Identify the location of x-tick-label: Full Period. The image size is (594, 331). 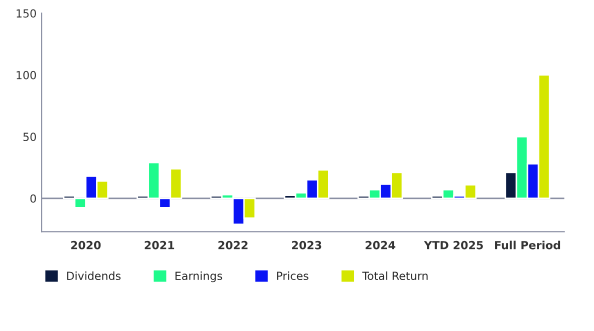
(527, 245).